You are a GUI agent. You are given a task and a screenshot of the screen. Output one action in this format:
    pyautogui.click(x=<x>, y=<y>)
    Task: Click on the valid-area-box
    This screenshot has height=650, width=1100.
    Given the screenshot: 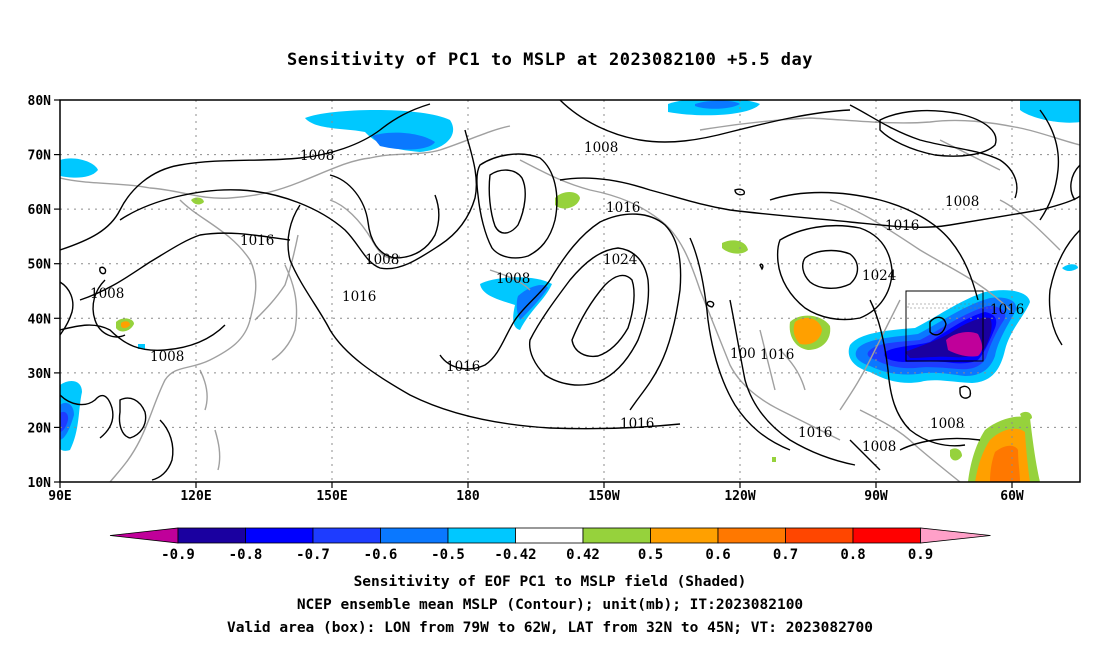 What is the action you would take?
    pyautogui.click(x=944, y=326)
    